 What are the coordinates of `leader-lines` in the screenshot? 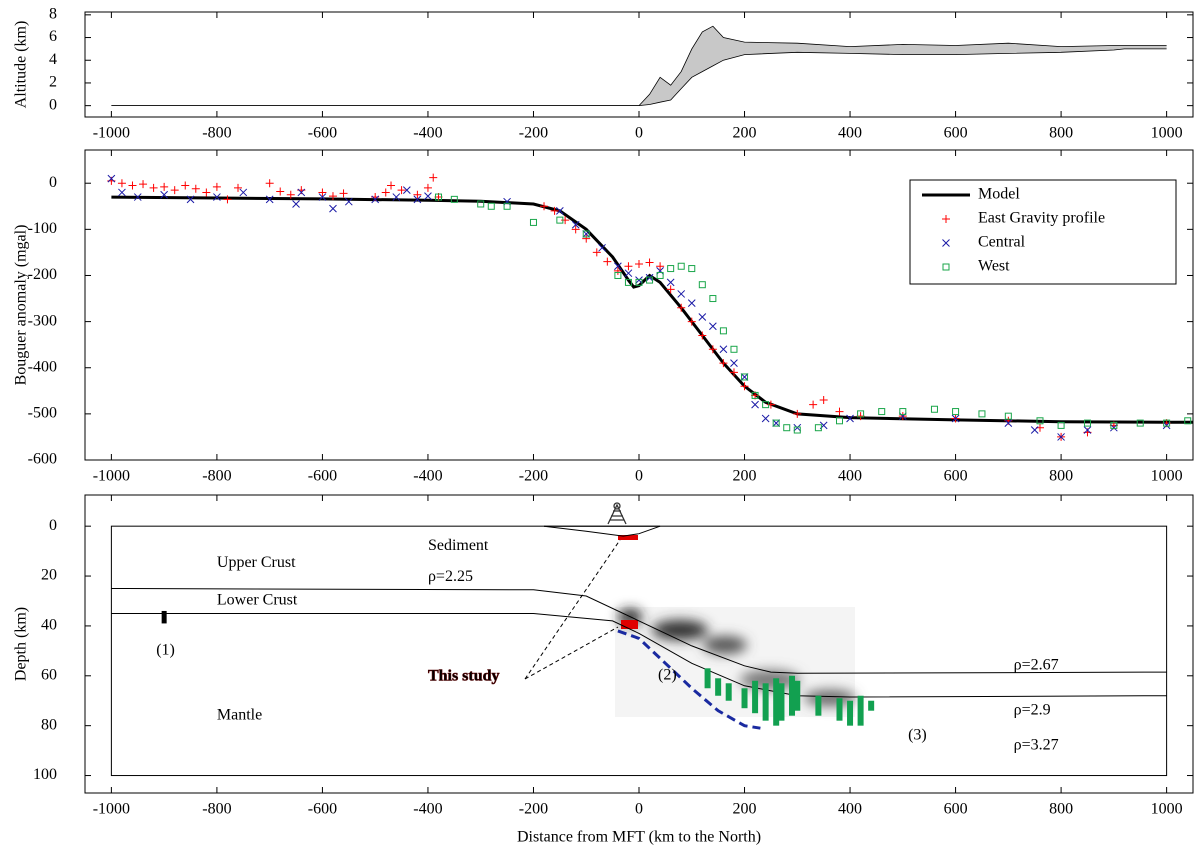 It's located at (572, 609).